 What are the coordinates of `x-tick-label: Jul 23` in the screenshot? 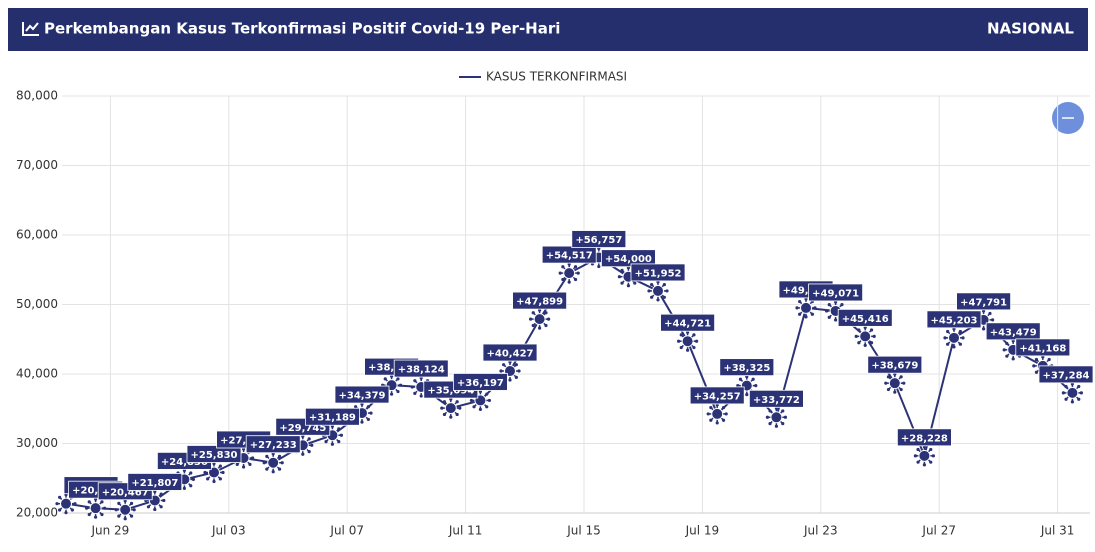 It's located at (820, 531).